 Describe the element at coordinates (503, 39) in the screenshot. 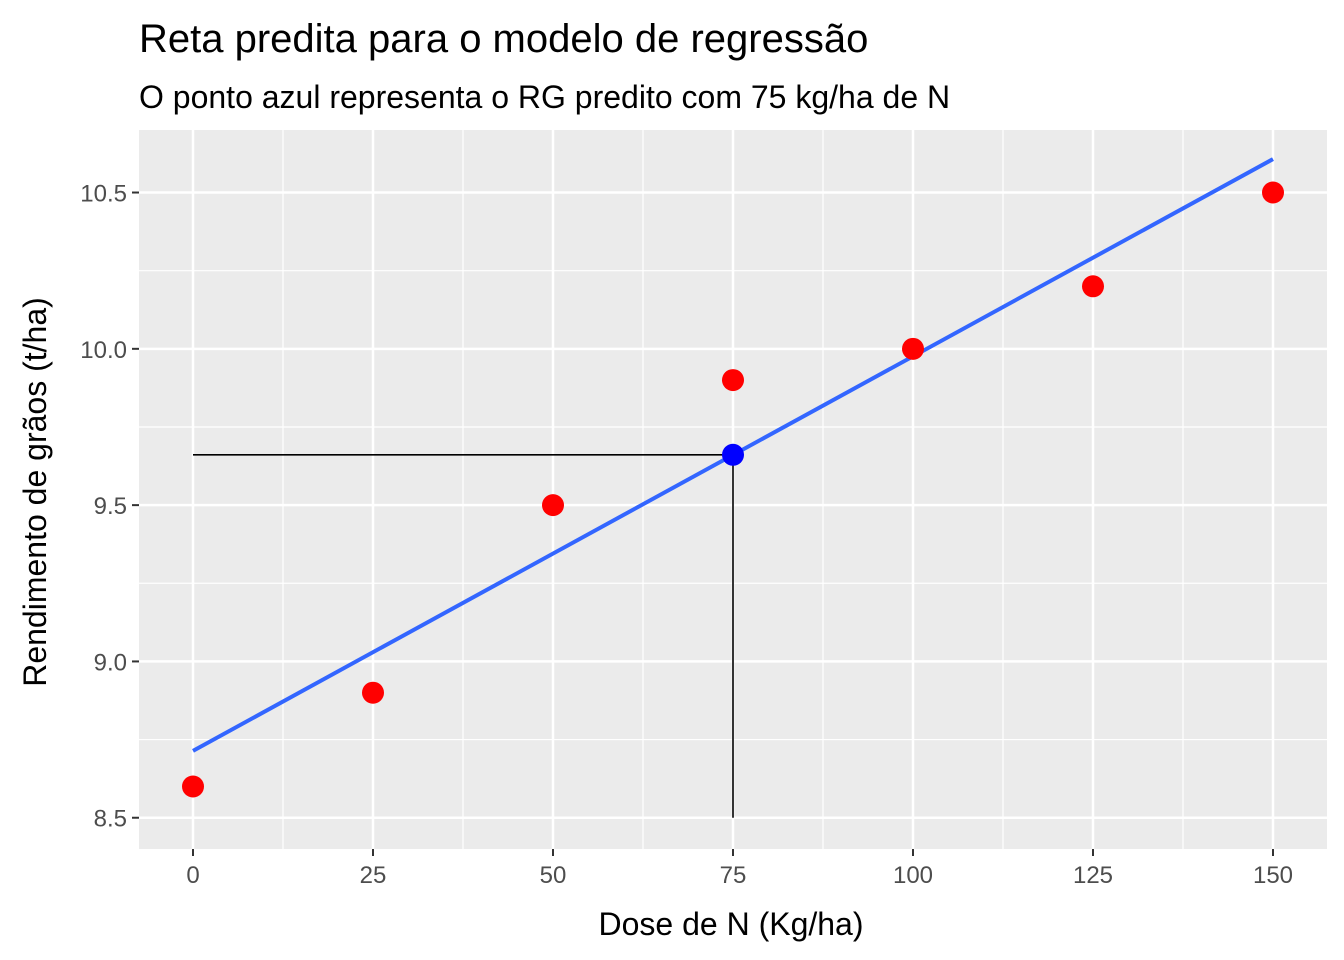

I see `chart-title: Reta predita para o modelo de regressão` at that location.